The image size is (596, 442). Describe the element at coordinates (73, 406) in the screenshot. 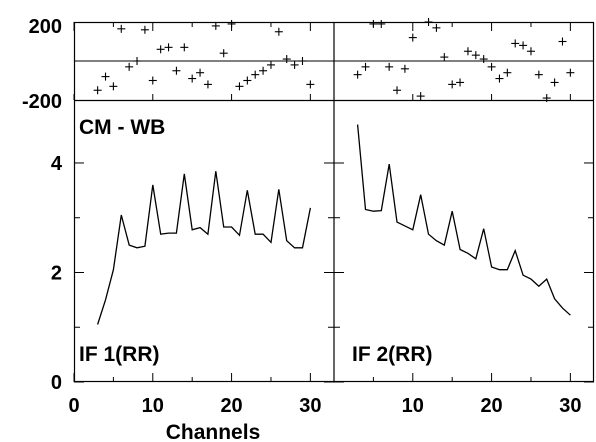

I see `x-tick-label: 0` at that location.